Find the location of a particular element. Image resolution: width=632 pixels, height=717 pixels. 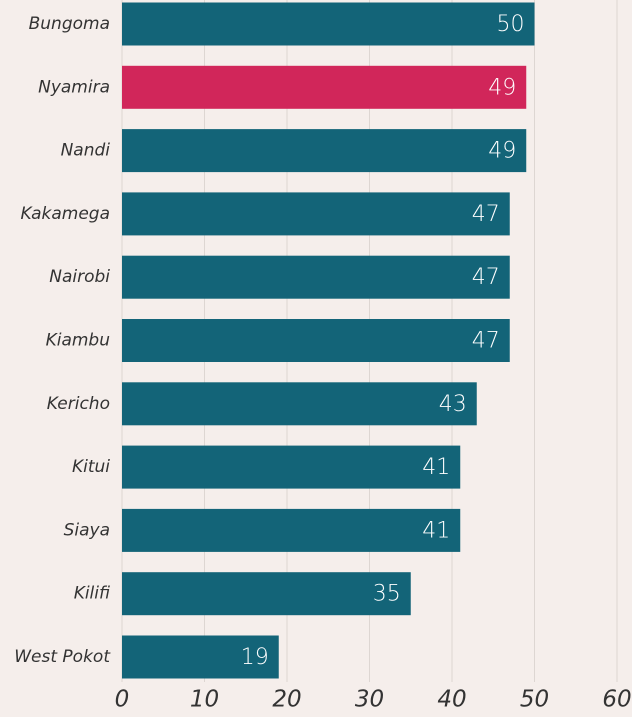

category-label: Nyamira is located at coordinates (74, 87).